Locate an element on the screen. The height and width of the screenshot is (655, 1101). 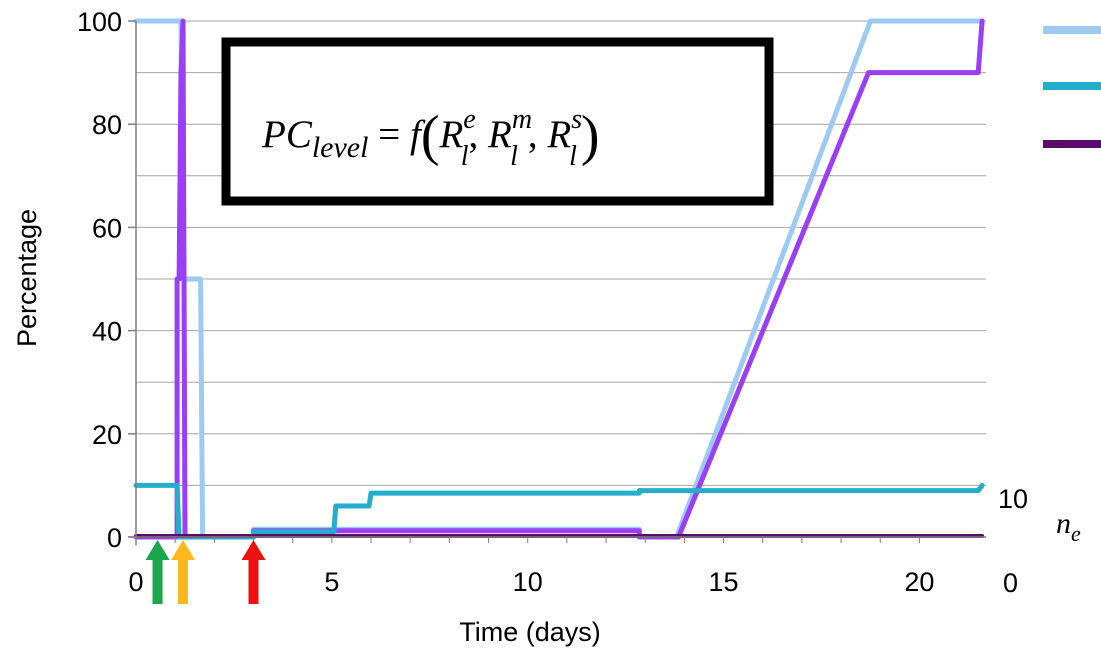
x-tick-label-0: 0 is located at coordinates (135, 582).